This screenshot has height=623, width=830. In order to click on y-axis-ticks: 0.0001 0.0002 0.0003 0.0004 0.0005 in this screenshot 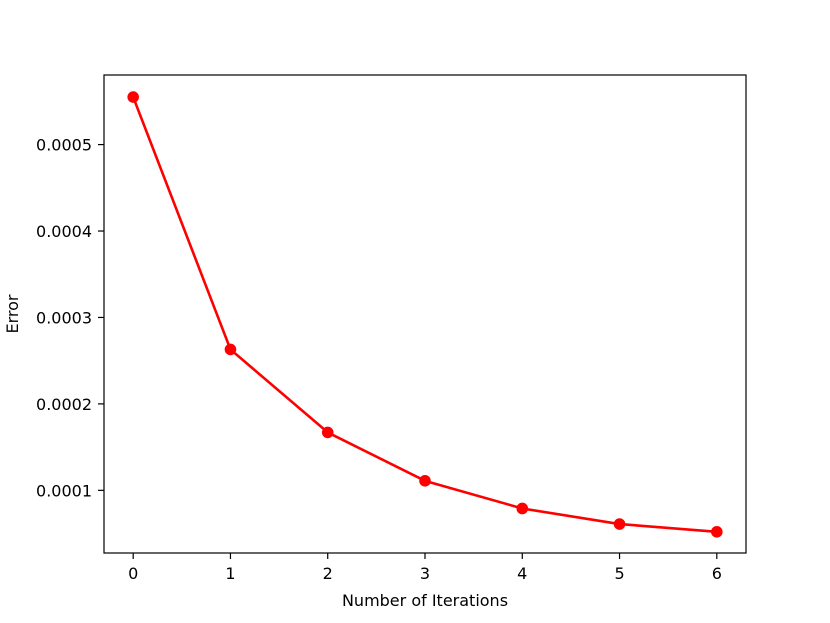, I will do `click(70, 318)`.